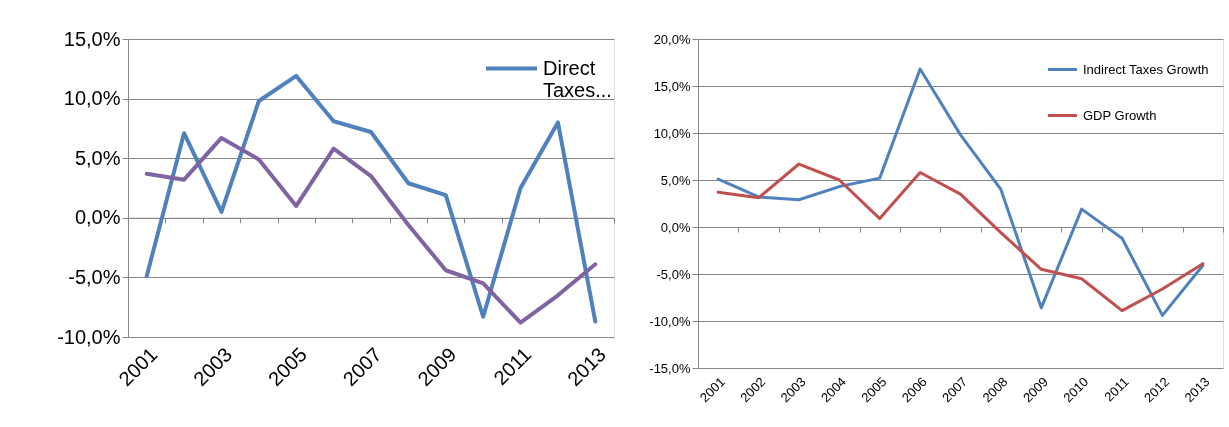 The image size is (1229, 427). What do you see at coordinates (672, 39) in the screenshot?
I see `y-tick-label: 20,0%` at bounding box center [672, 39].